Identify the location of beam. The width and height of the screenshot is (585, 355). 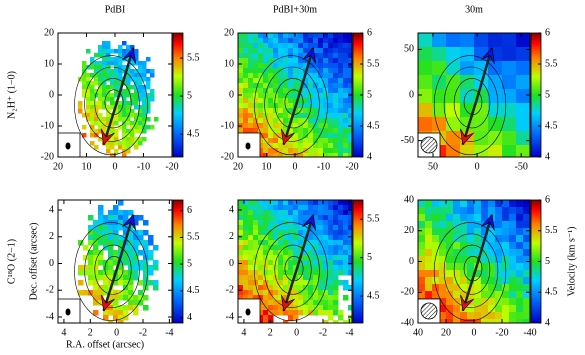
(248, 146).